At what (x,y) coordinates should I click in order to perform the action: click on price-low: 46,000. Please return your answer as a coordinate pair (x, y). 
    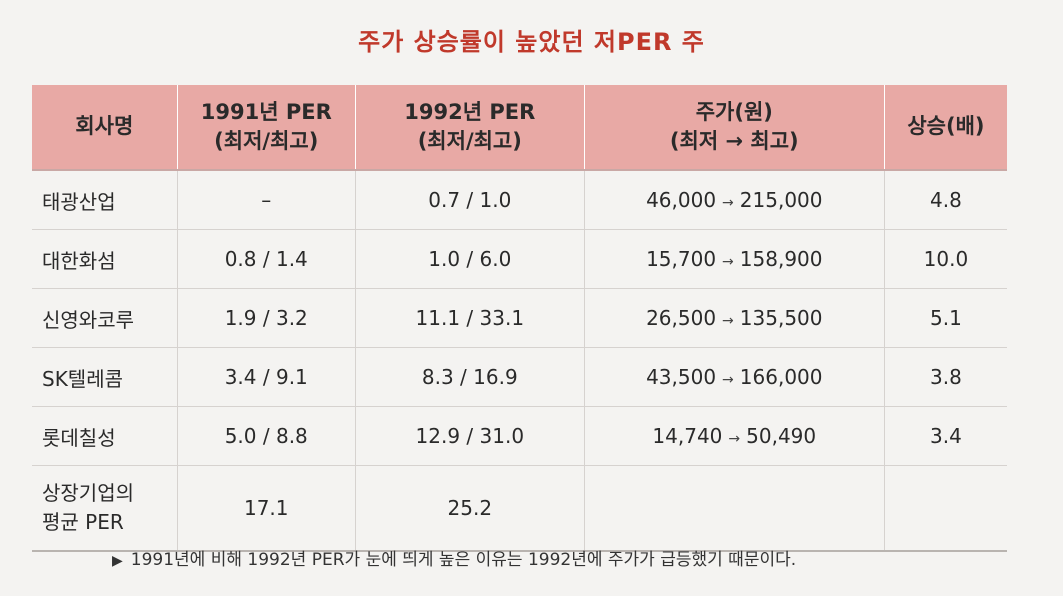
    Looking at the image, I should click on (681, 200).